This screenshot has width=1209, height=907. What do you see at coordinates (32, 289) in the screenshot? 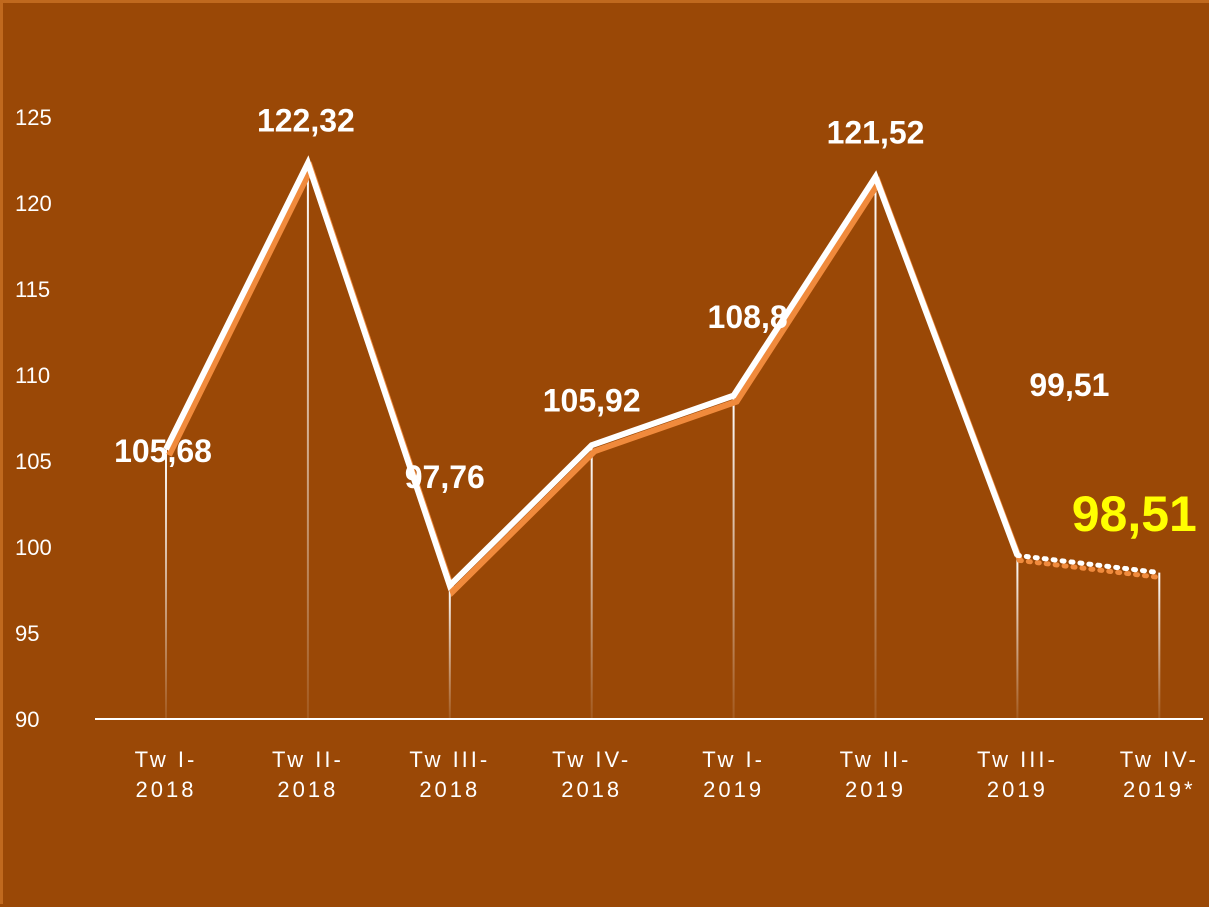
I see `y-tick-label: 115` at bounding box center [32, 289].